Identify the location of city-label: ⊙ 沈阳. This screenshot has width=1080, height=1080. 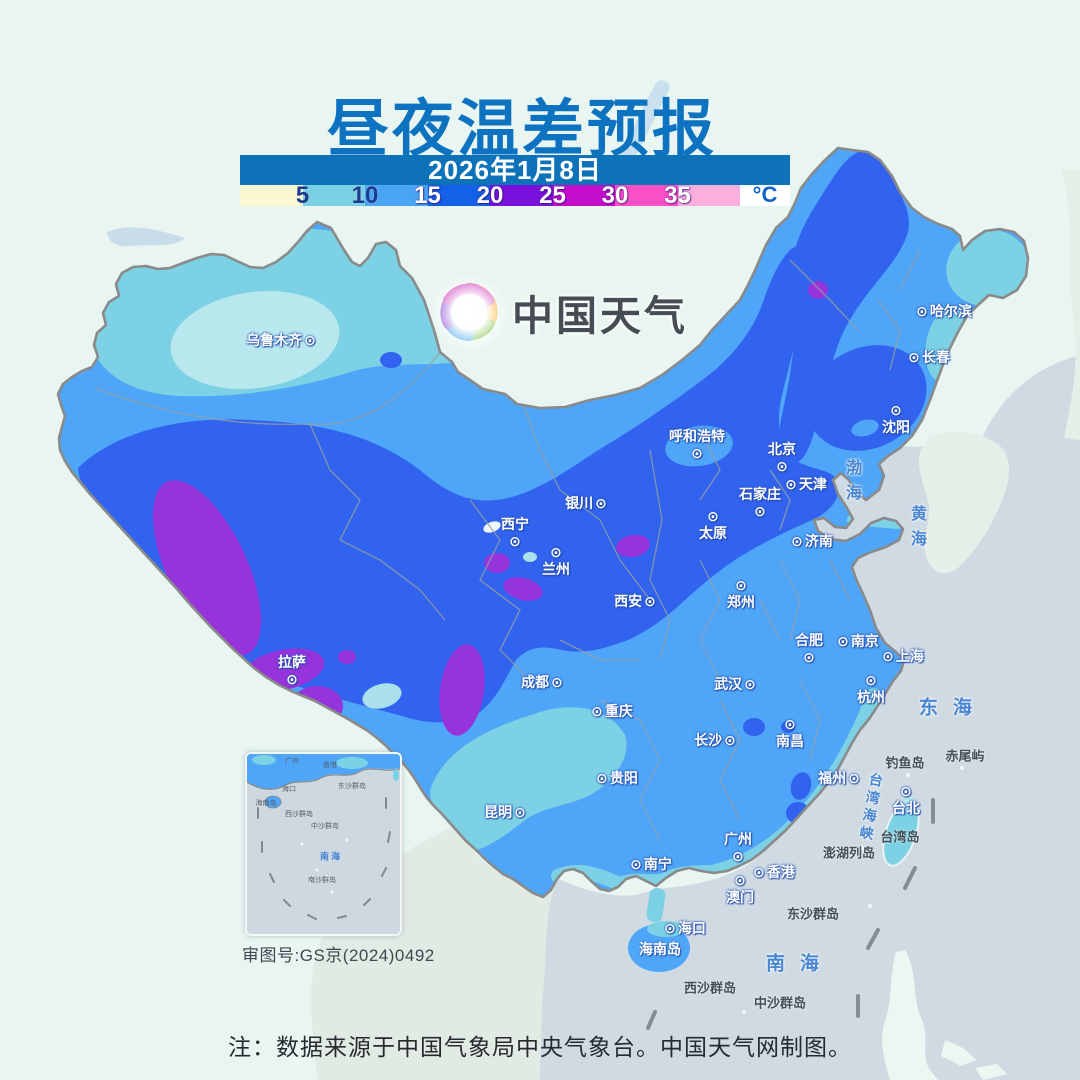
(896, 420).